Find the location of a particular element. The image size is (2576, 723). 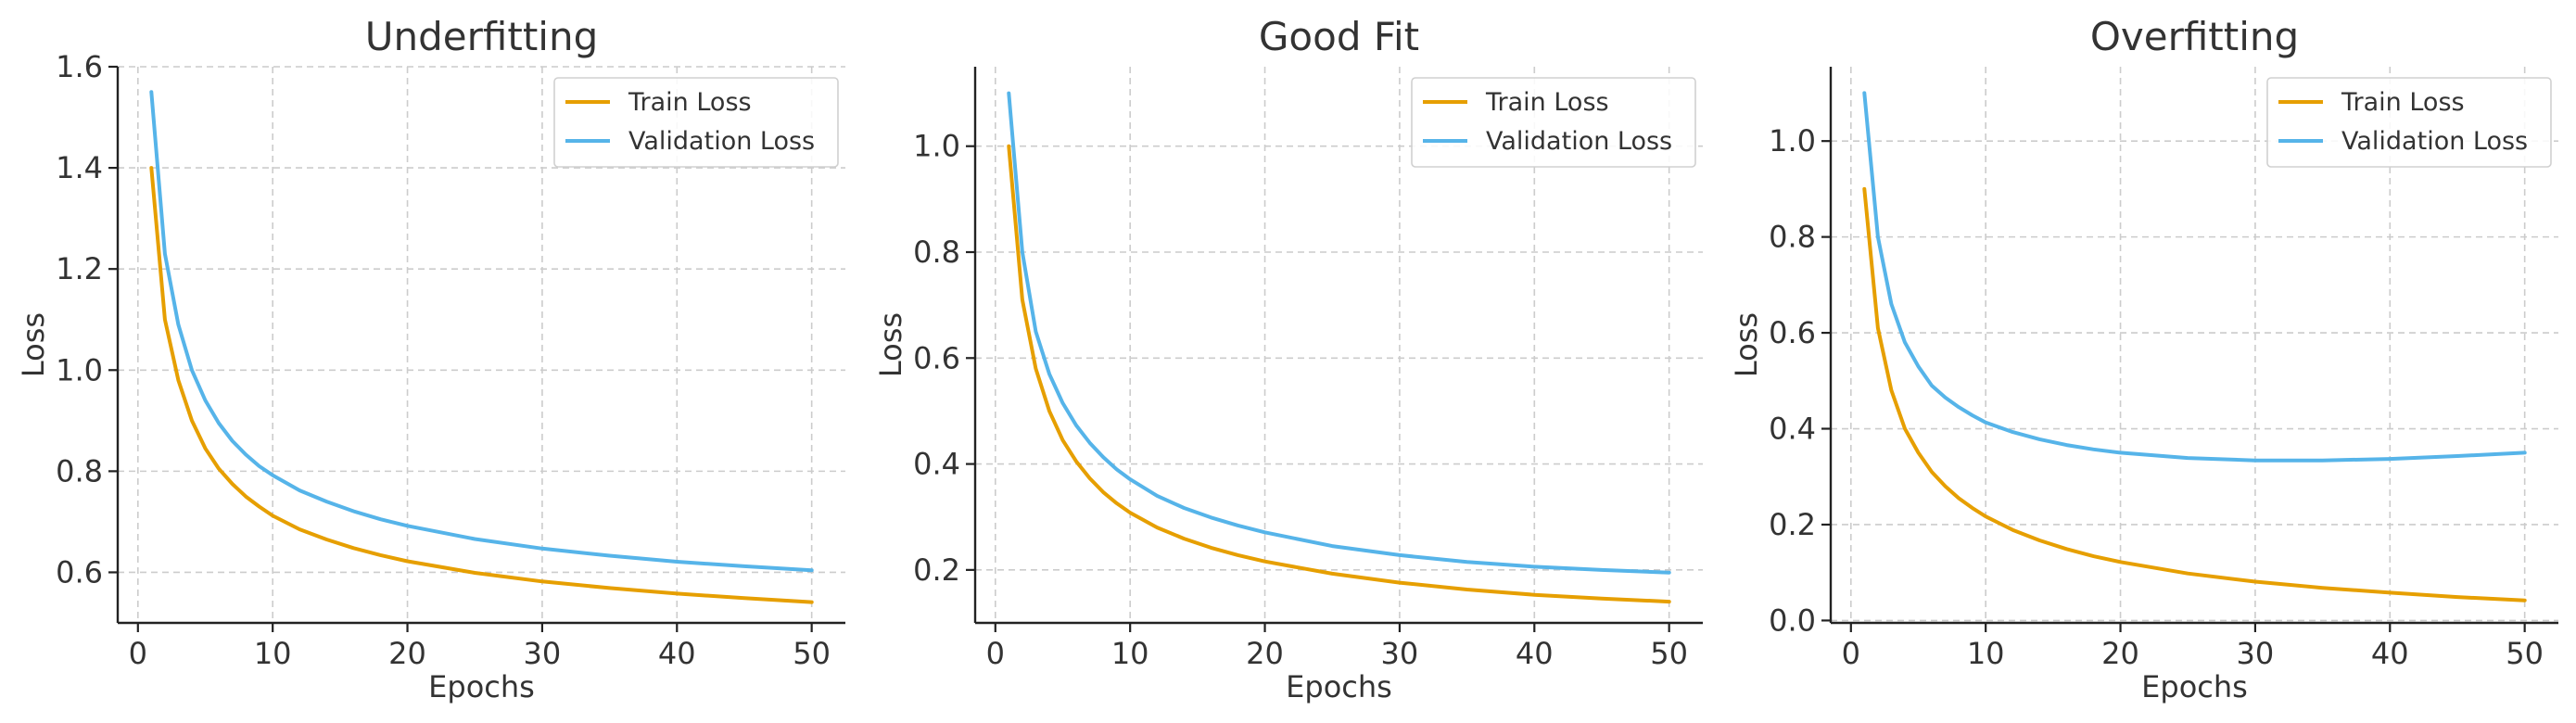

validation-loss-line is located at coordinates (2194, 277).